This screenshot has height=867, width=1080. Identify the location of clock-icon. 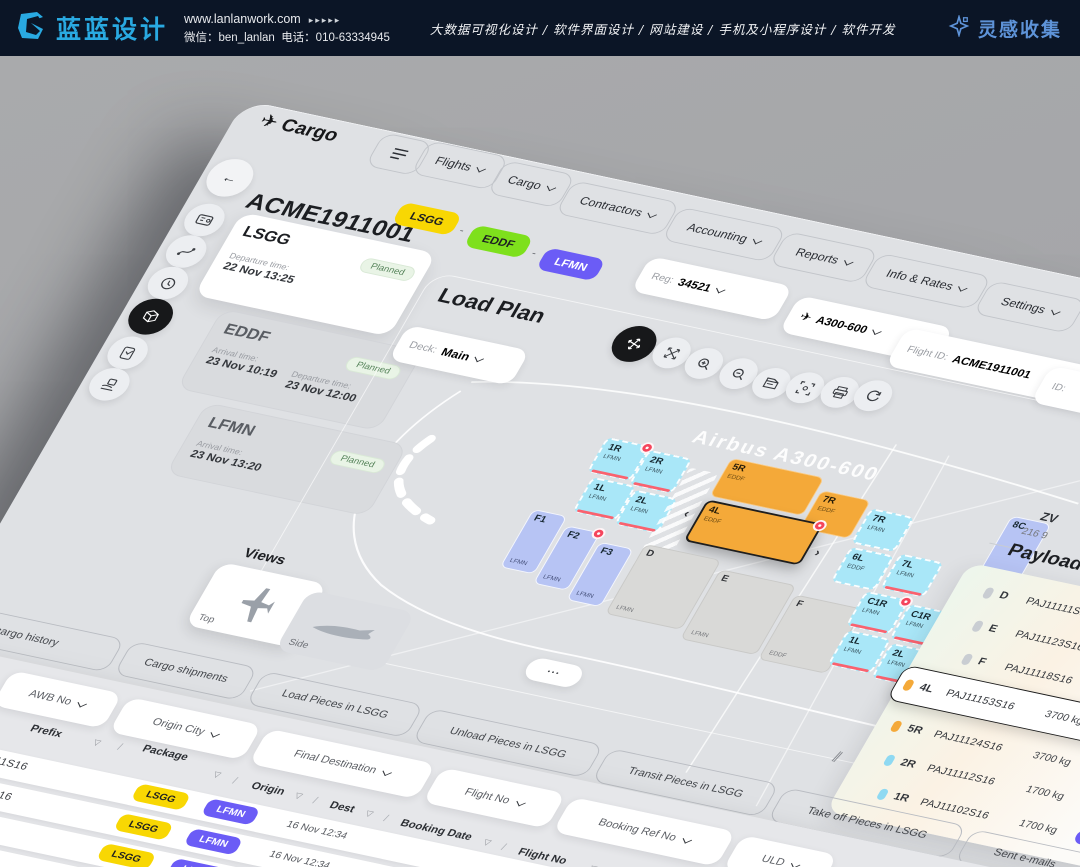
(168, 283).